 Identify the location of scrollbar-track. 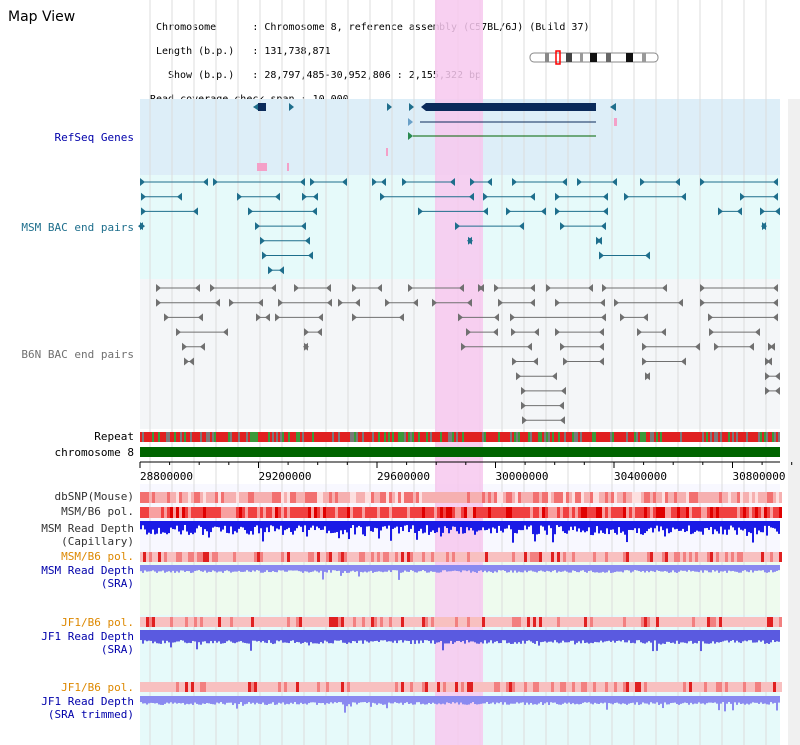
(794, 422).